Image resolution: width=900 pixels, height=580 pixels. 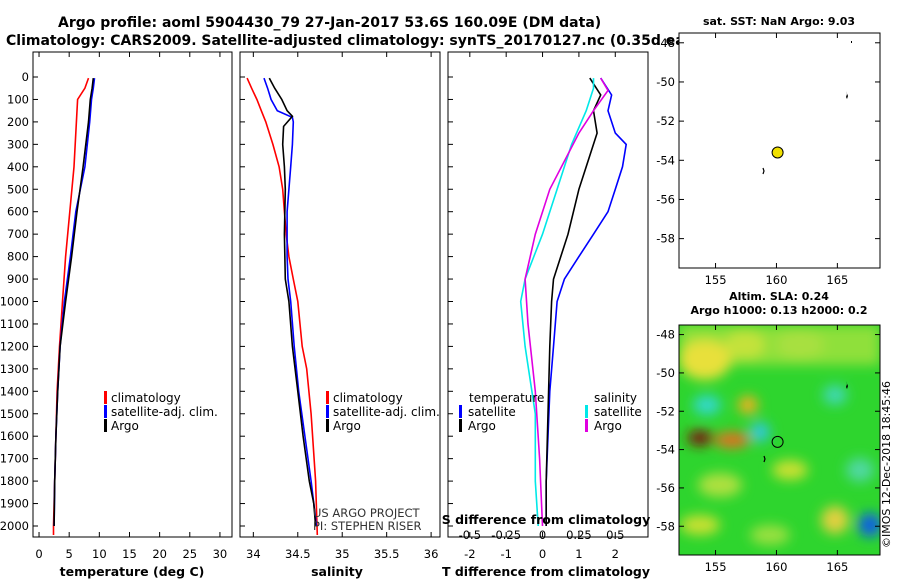 I want to click on sla-map-coastline, so click(x=805, y=422).